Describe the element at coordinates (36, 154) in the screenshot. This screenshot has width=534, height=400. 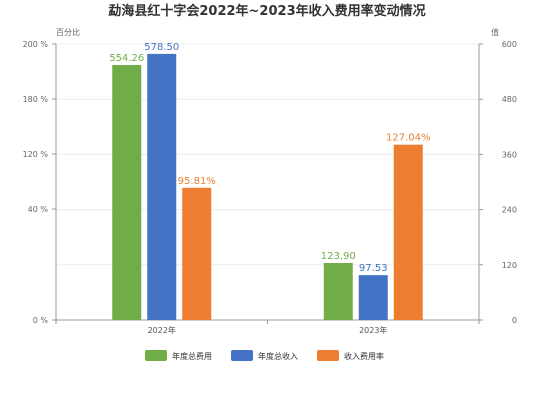
I see `left-tick-label: 120 %` at that location.